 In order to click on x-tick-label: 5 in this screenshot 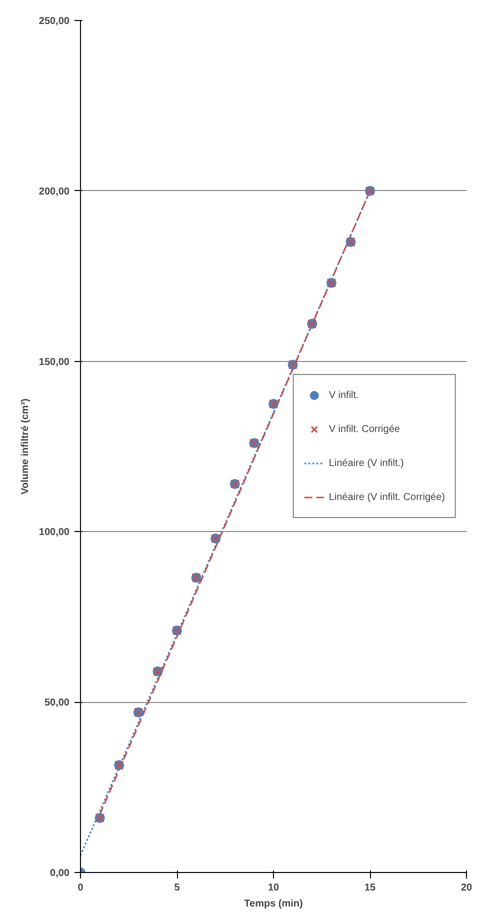, I will do `click(177, 888)`.